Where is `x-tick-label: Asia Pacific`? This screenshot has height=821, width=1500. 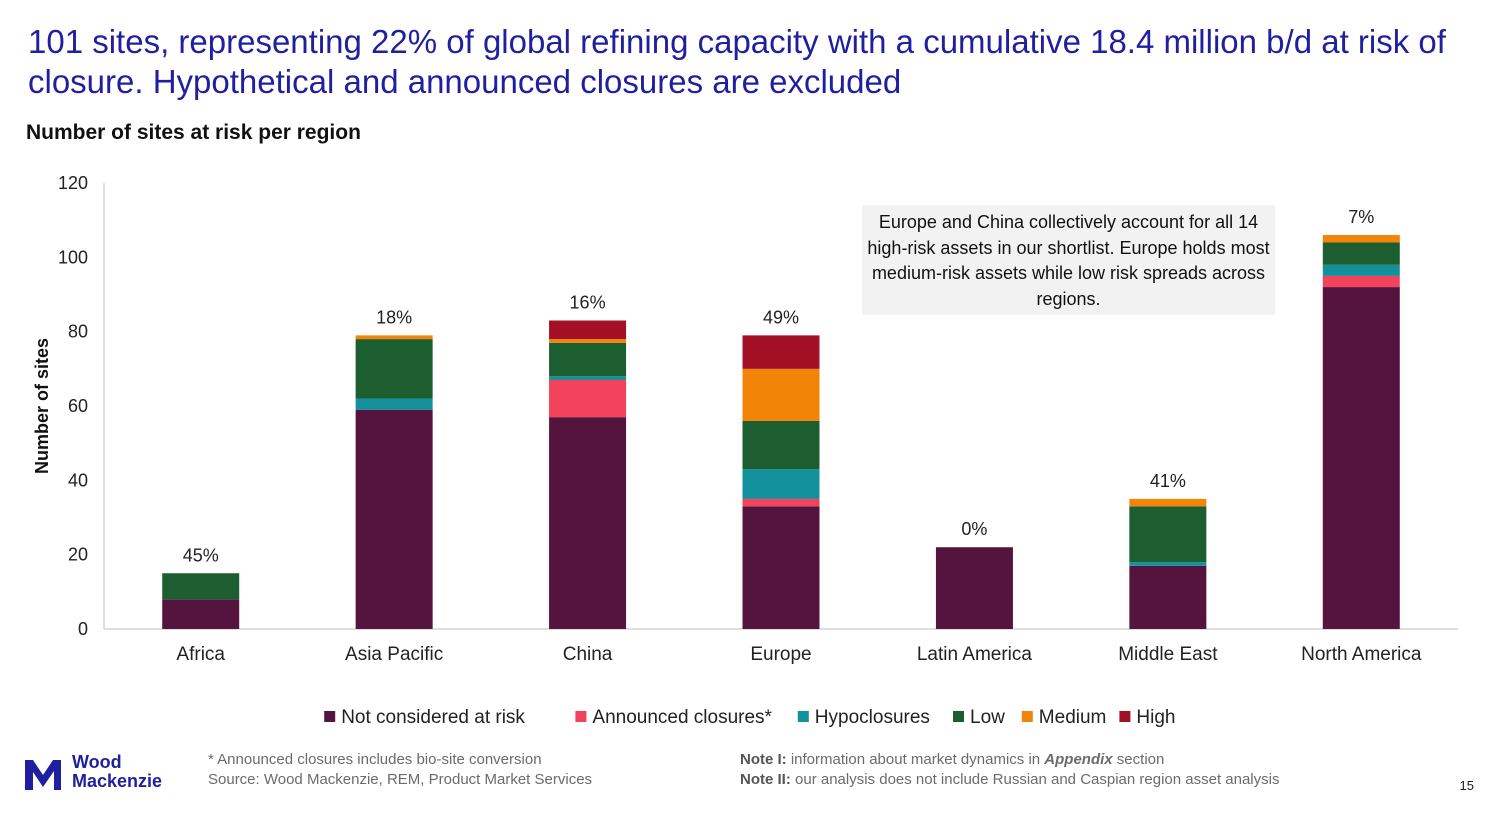 x-tick-label: Asia Pacific is located at coordinates (394, 654).